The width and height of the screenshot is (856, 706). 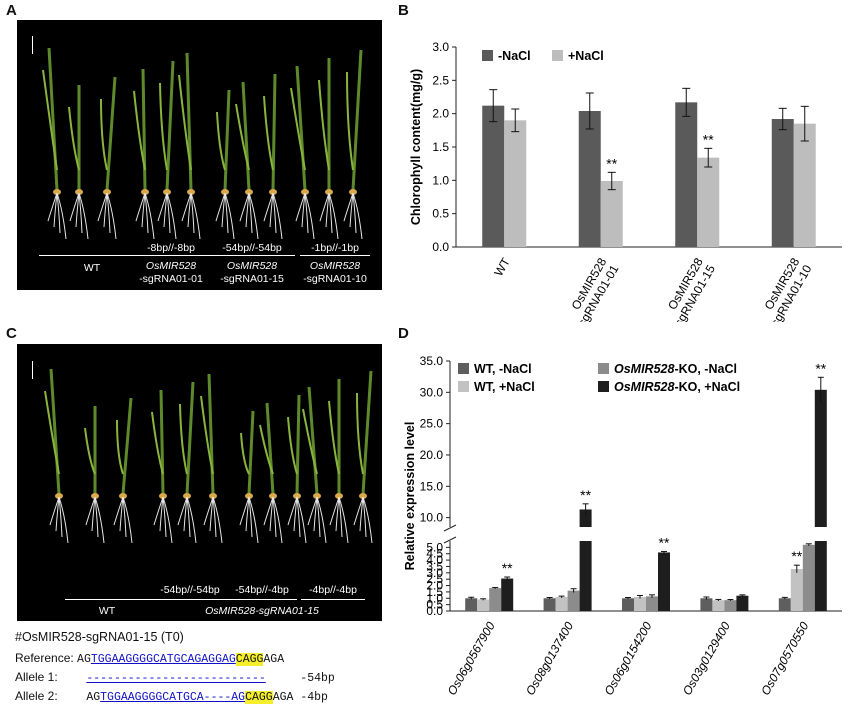 What do you see at coordinates (333, 599) in the screenshot?
I see `group-line-3-c` at bounding box center [333, 599].